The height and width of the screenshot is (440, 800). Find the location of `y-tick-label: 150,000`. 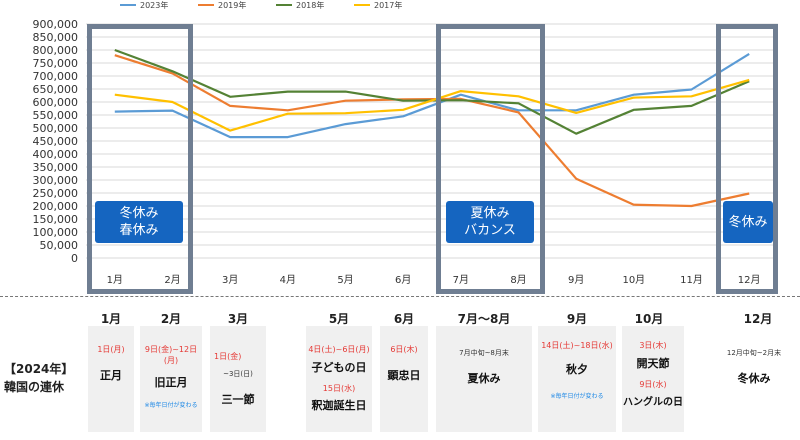

y-tick-label: 150,000 is located at coordinates (56, 219).